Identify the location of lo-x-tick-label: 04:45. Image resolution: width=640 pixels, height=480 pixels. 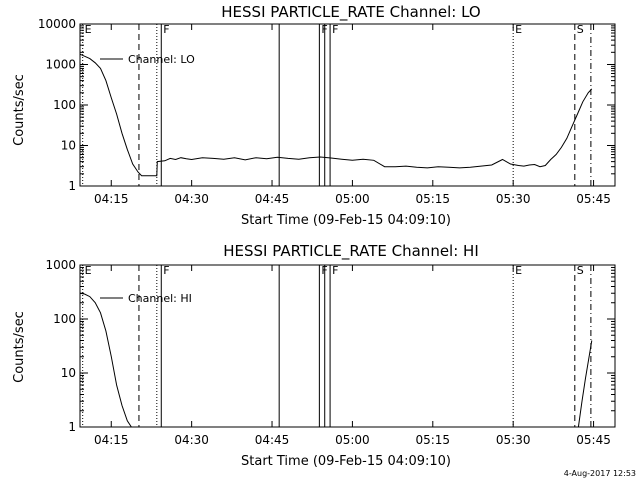
(272, 199).